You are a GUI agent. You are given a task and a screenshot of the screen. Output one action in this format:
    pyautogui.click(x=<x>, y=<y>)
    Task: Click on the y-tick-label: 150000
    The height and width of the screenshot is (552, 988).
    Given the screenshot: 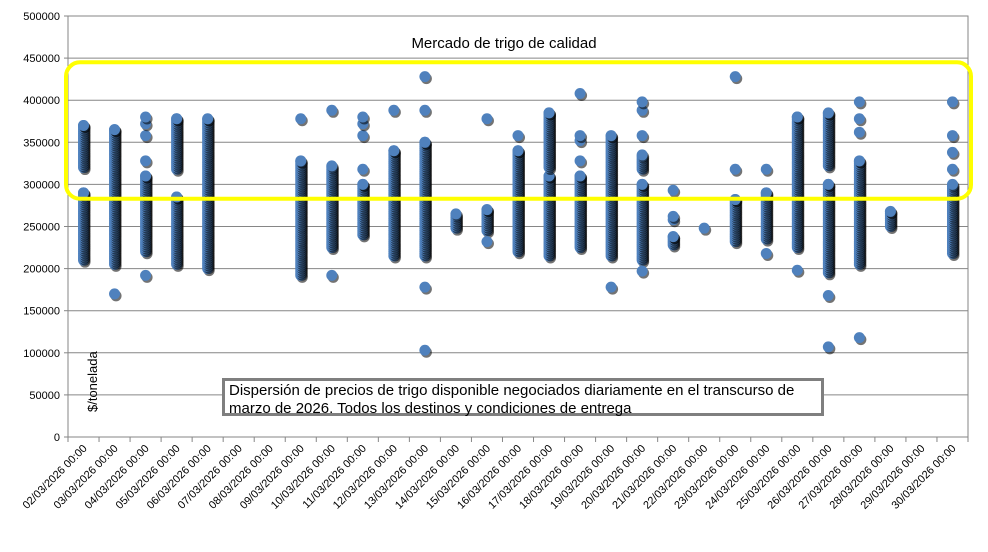 What is the action you would take?
    pyautogui.click(x=41, y=312)
    